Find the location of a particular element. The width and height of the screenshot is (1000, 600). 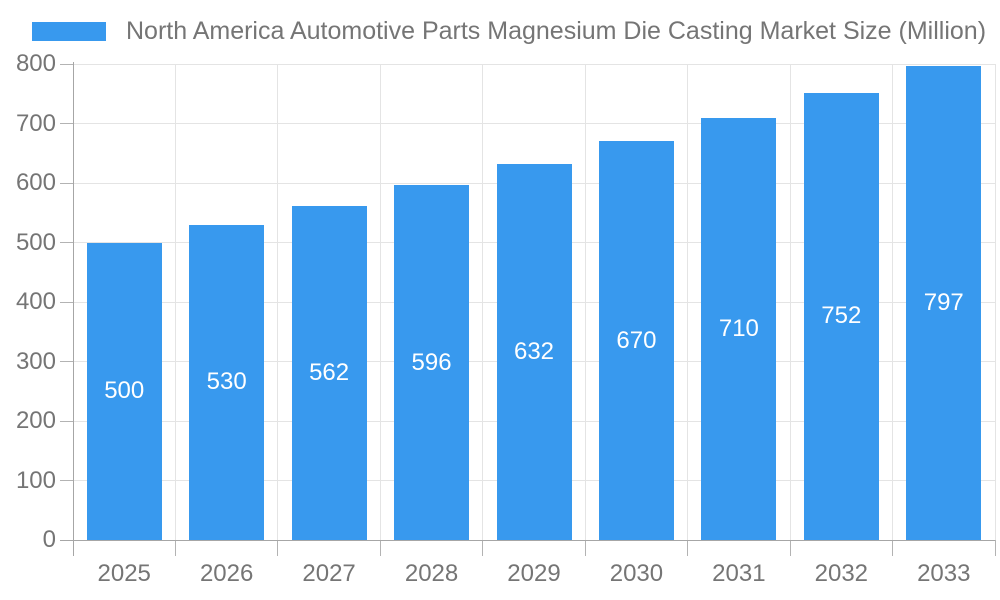

bar-value-label: 710 is located at coordinates (738, 328).